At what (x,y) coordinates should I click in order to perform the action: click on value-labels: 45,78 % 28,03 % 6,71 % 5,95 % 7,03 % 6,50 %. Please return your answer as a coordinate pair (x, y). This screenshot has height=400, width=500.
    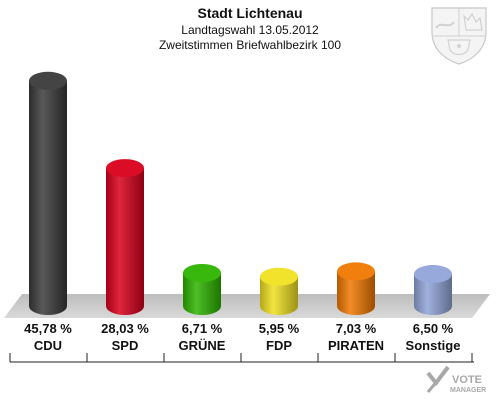
    Looking at the image, I should click on (239, 328).